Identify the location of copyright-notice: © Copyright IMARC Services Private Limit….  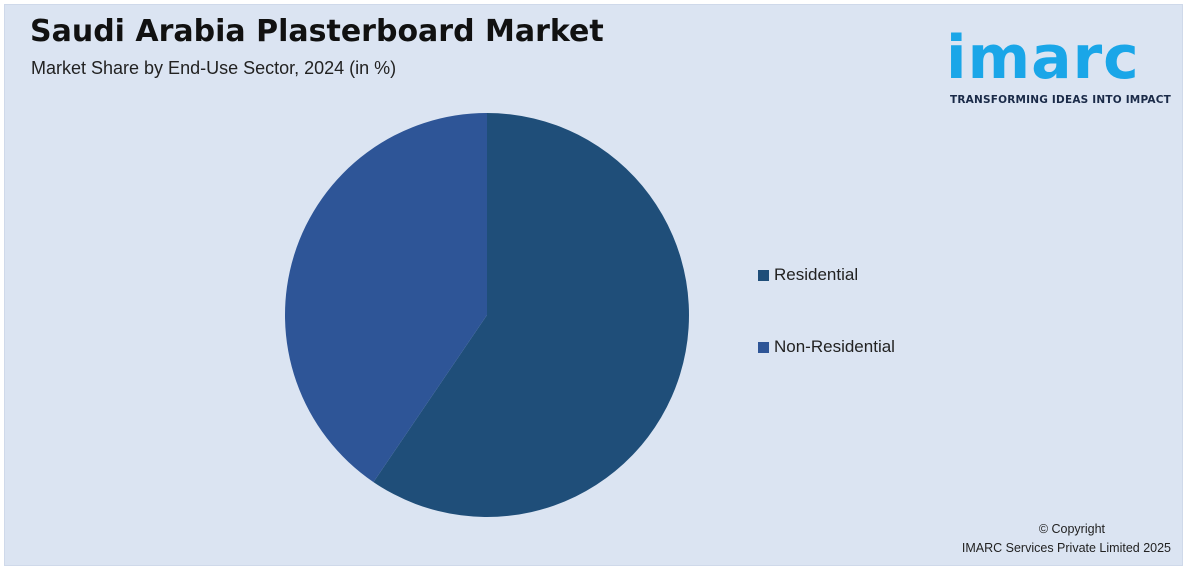
(1066, 539).